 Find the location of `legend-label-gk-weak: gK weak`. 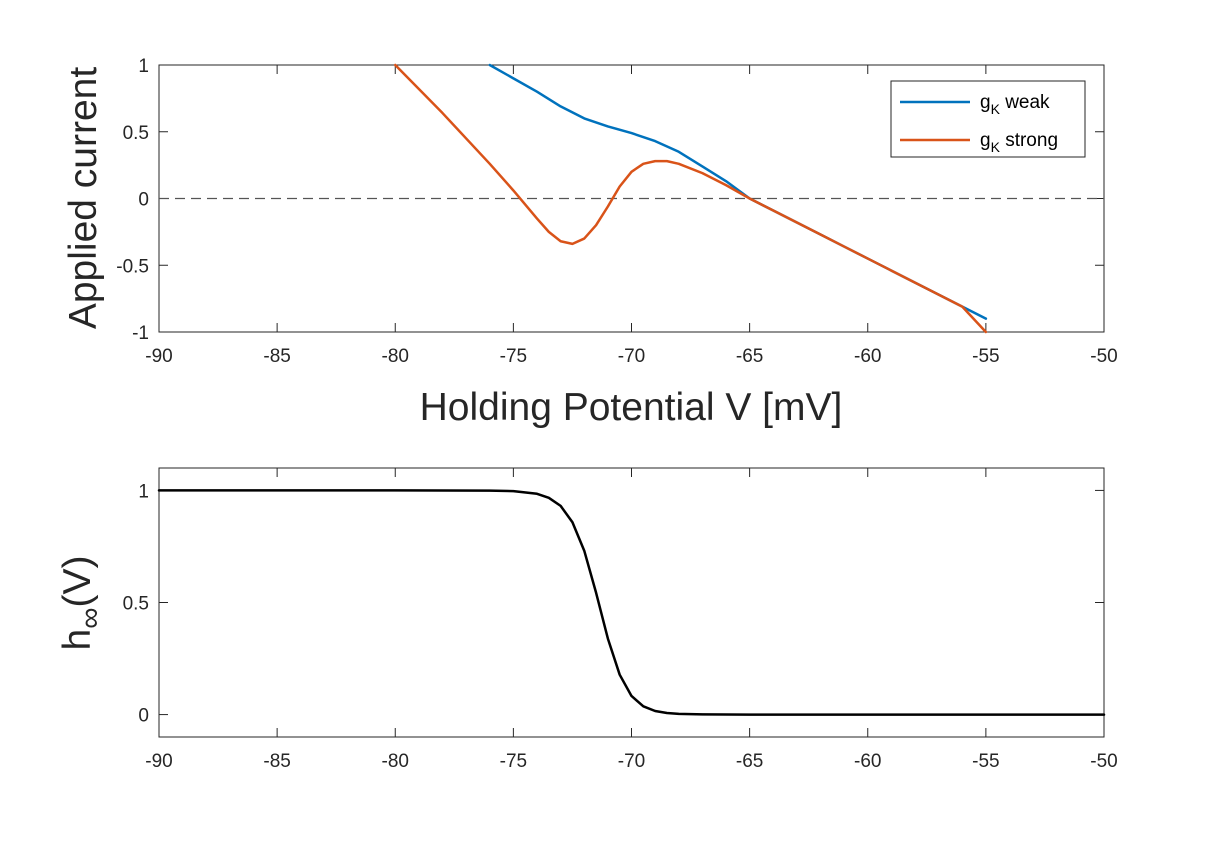

legend-label-gk-weak: gK weak is located at coordinates (1015, 104).